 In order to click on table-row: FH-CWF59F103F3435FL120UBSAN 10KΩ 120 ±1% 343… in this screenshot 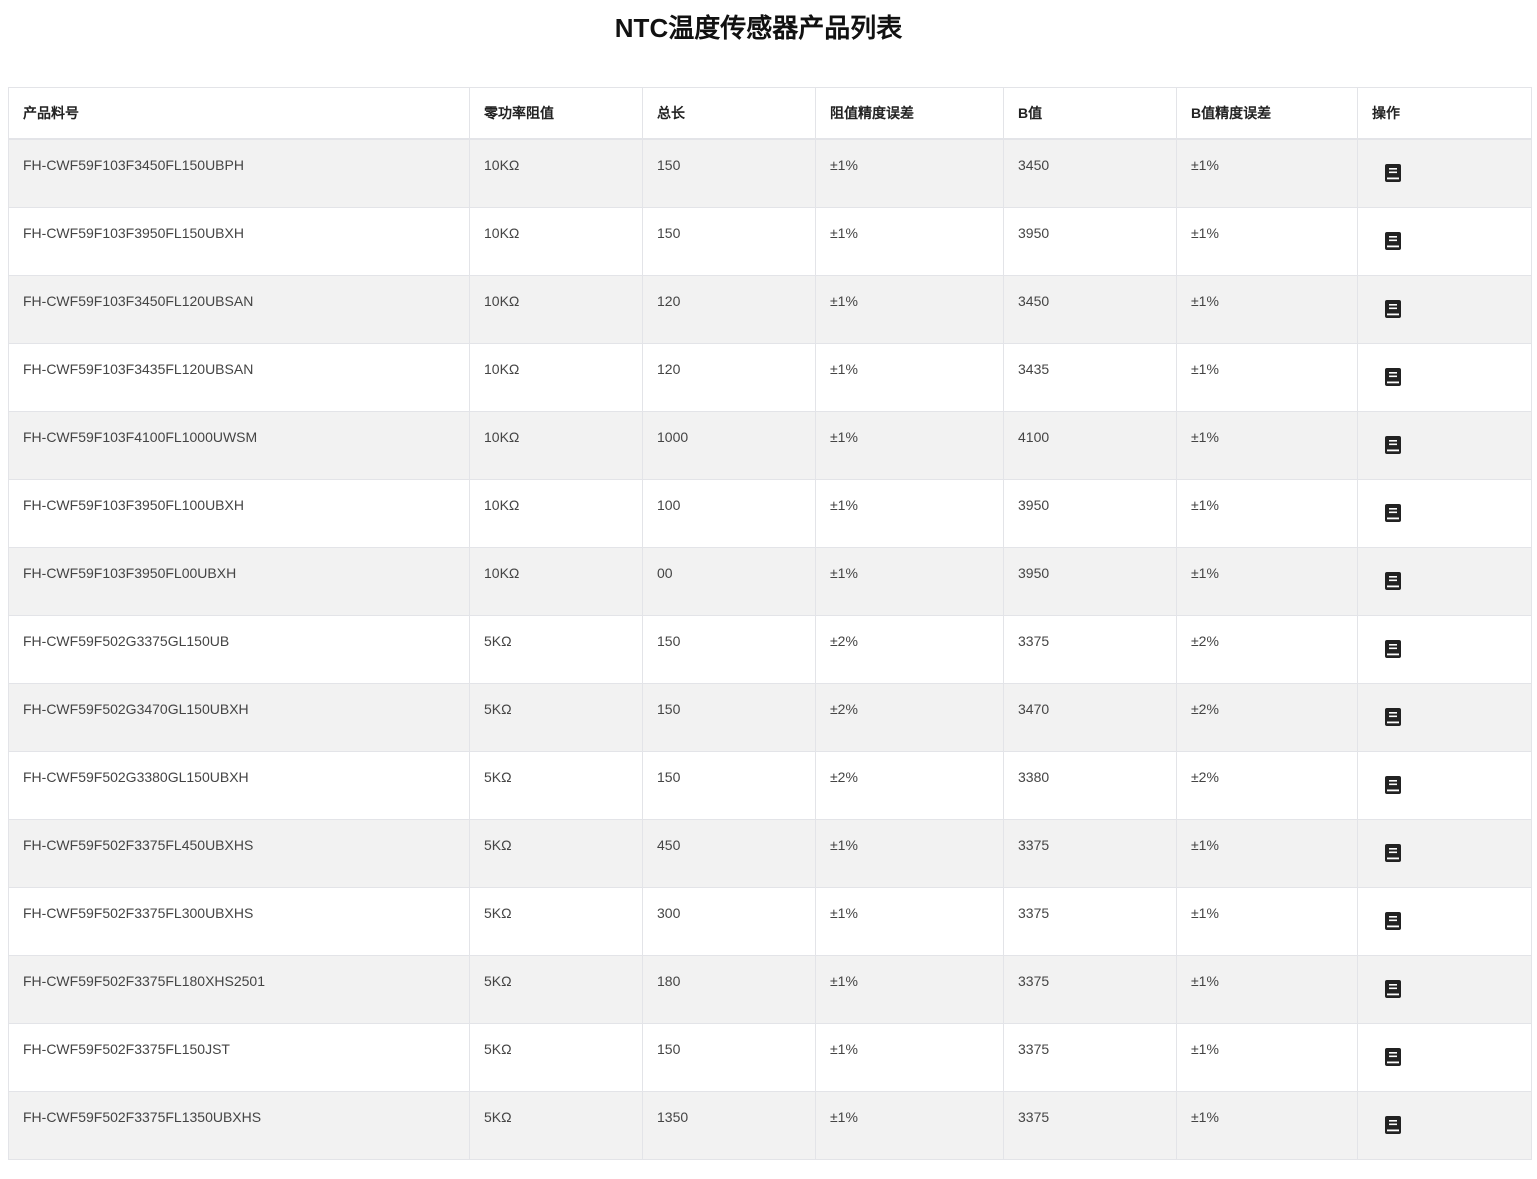, I will do `click(770, 377)`.